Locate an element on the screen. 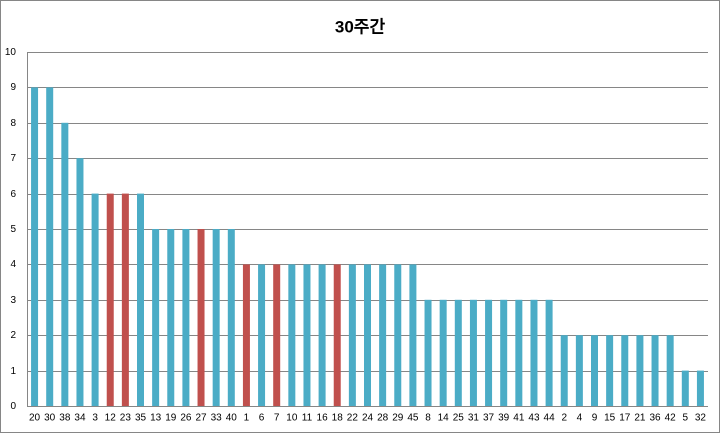 The width and height of the screenshot is (720, 433). x-tick-label: 23 is located at coordinates (126, 418).